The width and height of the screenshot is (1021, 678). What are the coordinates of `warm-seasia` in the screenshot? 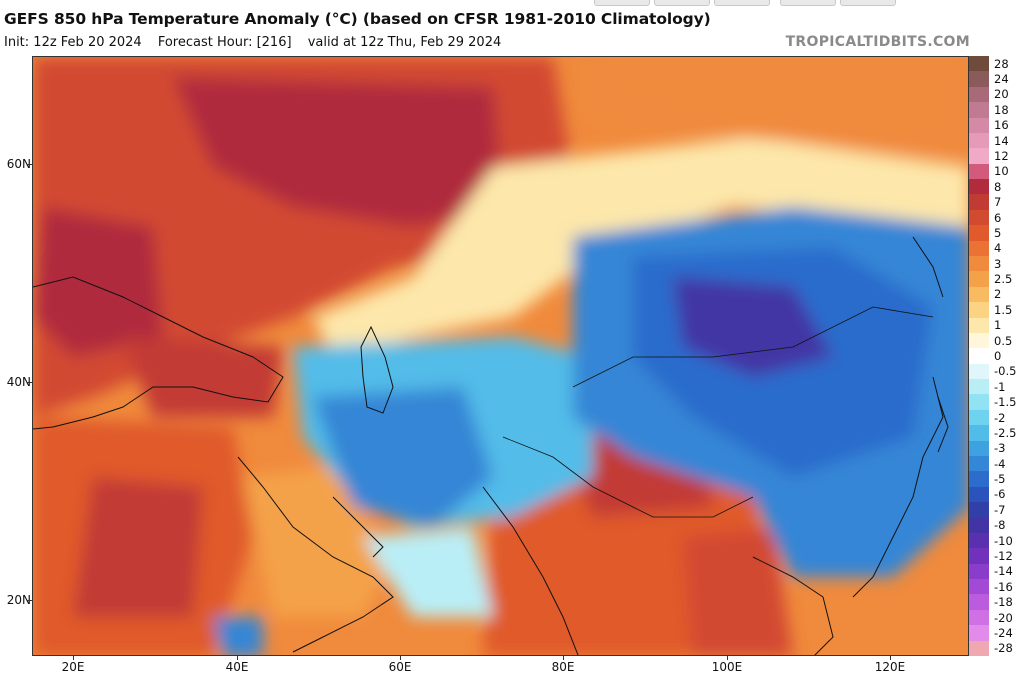 It's located at (738, 591).